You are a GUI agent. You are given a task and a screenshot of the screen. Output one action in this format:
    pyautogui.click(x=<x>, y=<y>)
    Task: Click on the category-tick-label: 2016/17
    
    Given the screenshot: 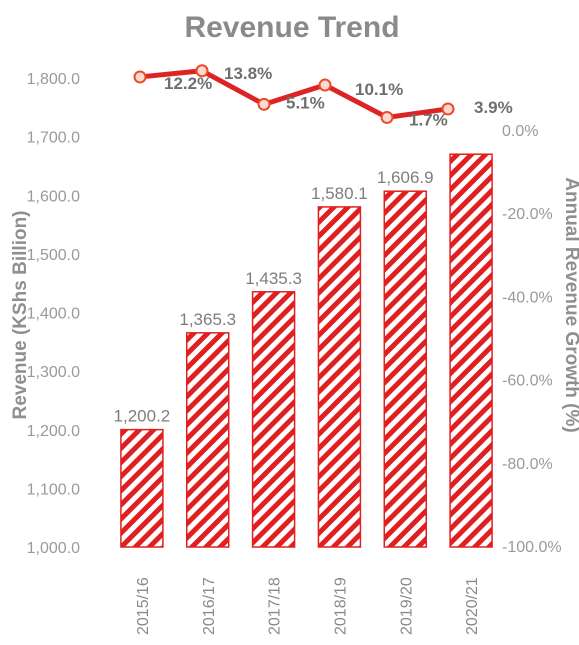 What is the action you would take?
    pyautogui.click(x=209, y=606)
    